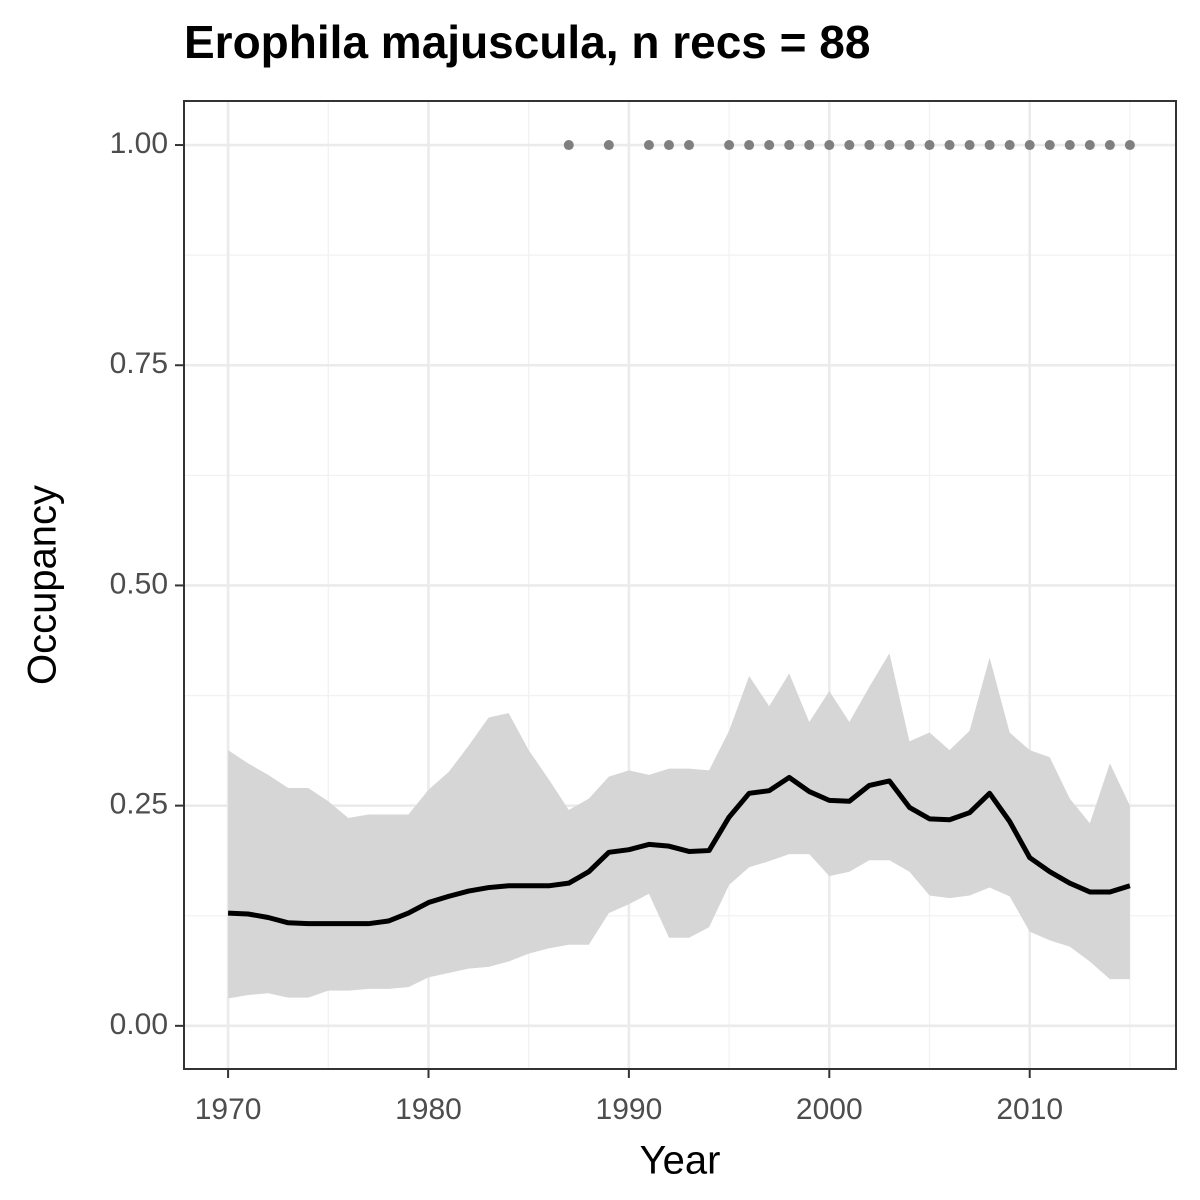 The width and height of the screenshot is (1200, 1200). Describe the element at coordinates (139, 804) in the screenshot. I see `y-tick-label: 0.25` at that location.